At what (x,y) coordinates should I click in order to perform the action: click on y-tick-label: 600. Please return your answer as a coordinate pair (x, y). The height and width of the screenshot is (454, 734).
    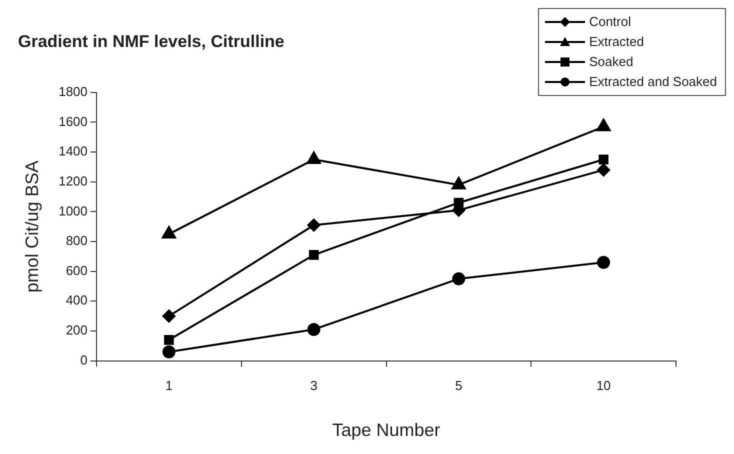
    Looking at the image, I should click on (77, 270).